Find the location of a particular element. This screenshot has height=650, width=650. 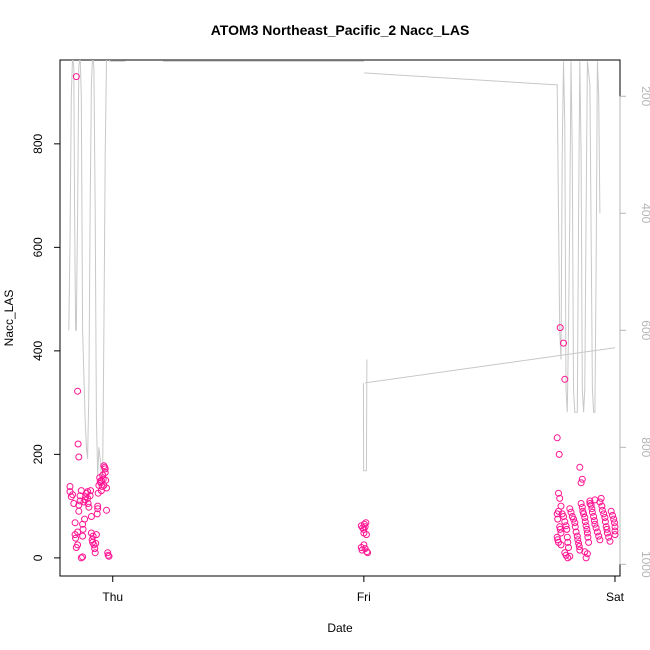

x-tick-label: Fri is located at coordinates (364, 597).